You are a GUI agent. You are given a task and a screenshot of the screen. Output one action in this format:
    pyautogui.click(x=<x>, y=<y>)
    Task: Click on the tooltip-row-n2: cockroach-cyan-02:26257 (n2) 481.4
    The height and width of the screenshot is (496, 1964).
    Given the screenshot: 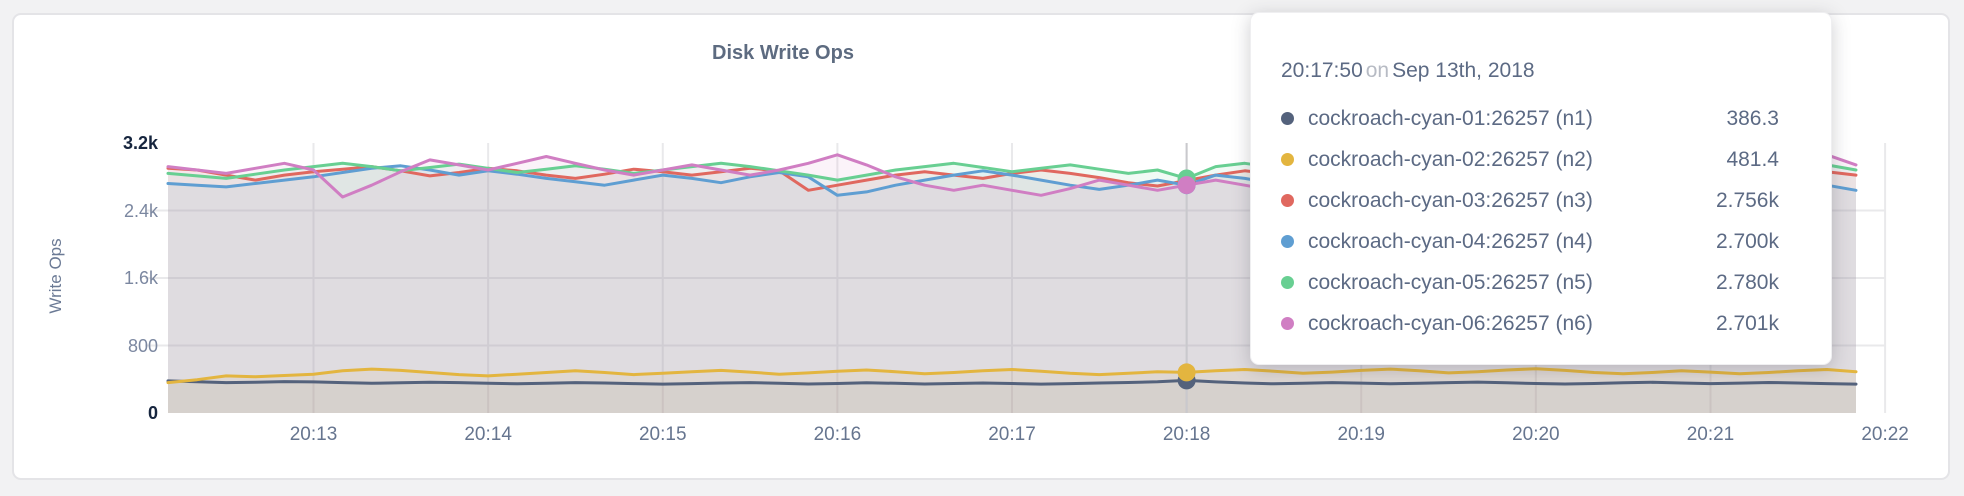 What is the action you would take?
    pyautogui.click(x=1530, y=159)
    